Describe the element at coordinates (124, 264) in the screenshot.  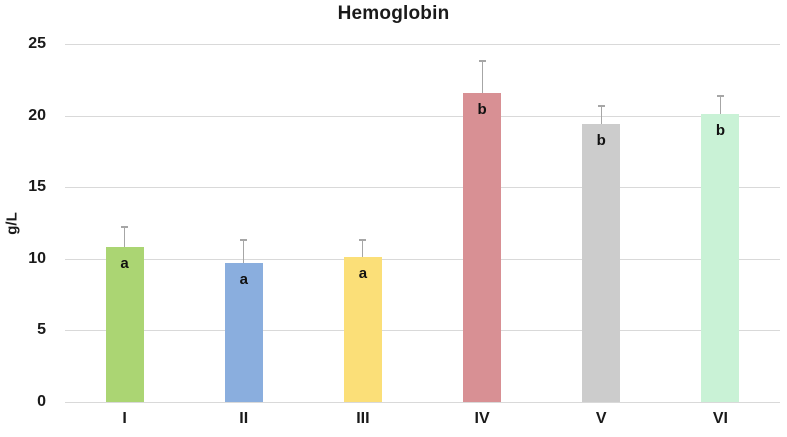
I see `sig-letter-I: a` at that location.